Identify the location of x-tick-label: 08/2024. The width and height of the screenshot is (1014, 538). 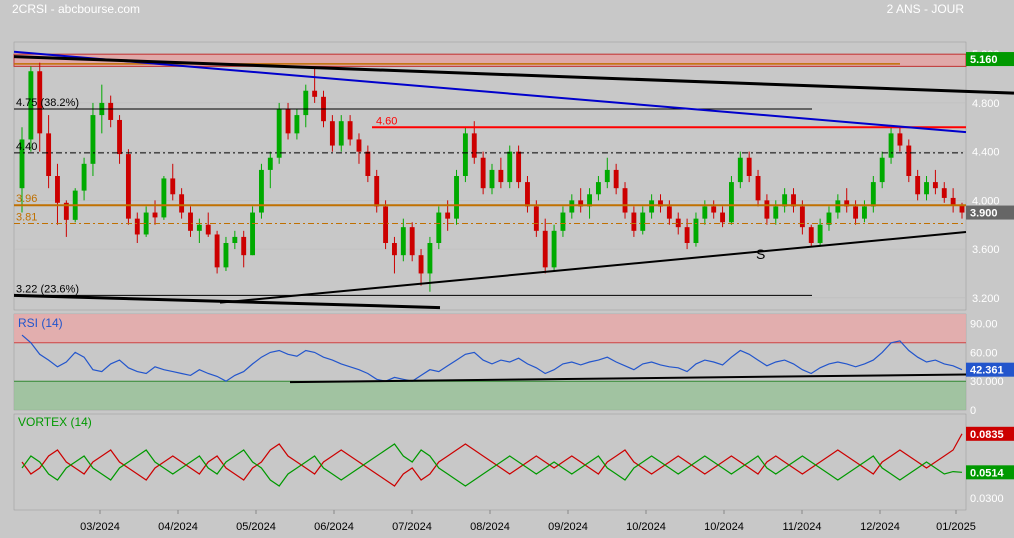
(490, 527).